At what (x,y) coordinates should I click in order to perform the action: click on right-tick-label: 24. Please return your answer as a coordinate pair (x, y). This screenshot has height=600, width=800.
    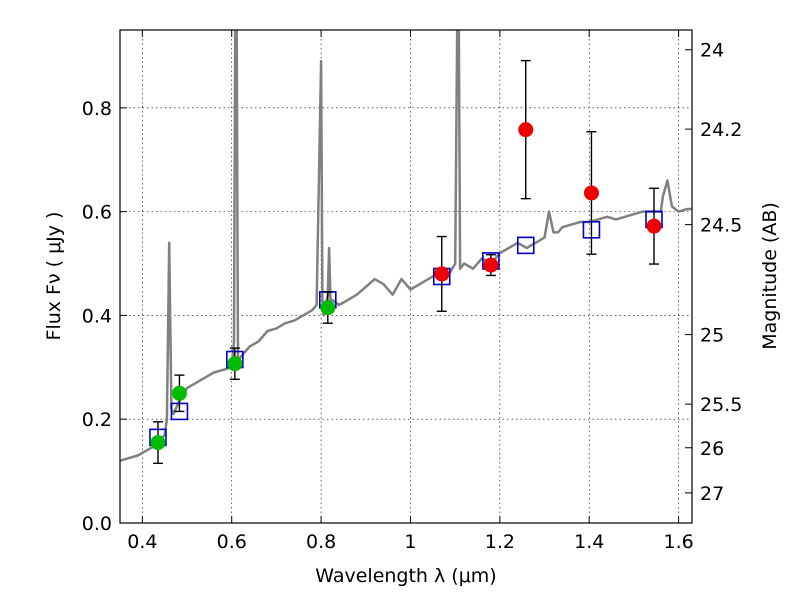
    Looking at the image, I should click on (712, 51).